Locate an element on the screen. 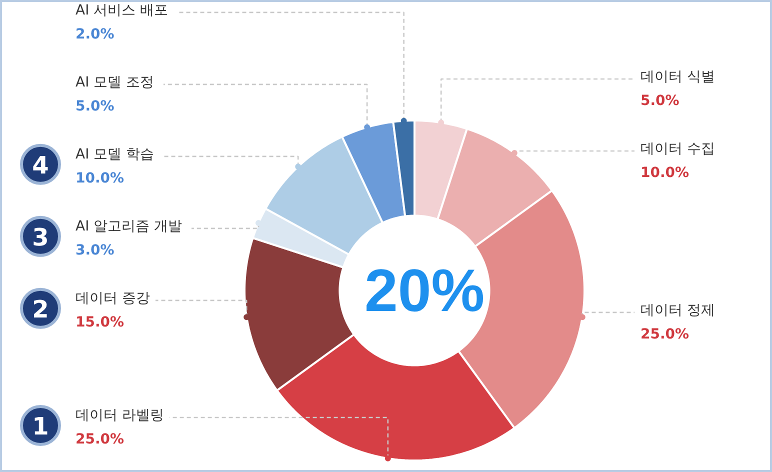 The width and height of the screenshot is (772, 472). text: 1 is located at coordinates (40, 426).